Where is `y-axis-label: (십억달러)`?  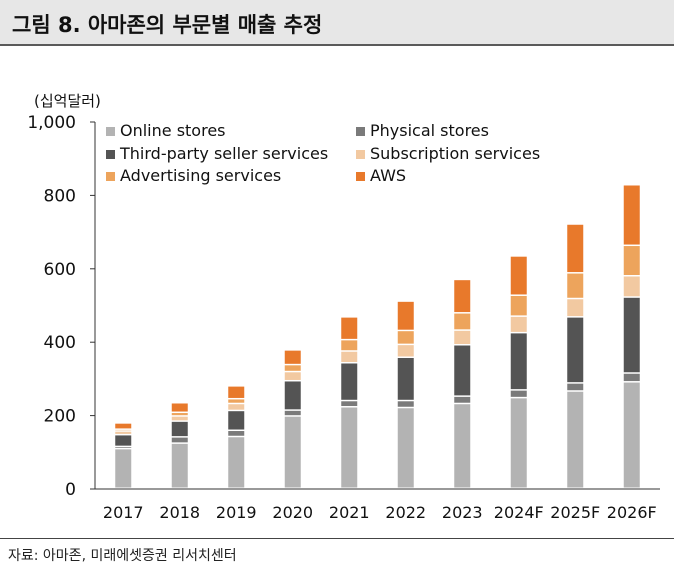 y-axis-label: (십억달러) is located at coordinates (67, 101).